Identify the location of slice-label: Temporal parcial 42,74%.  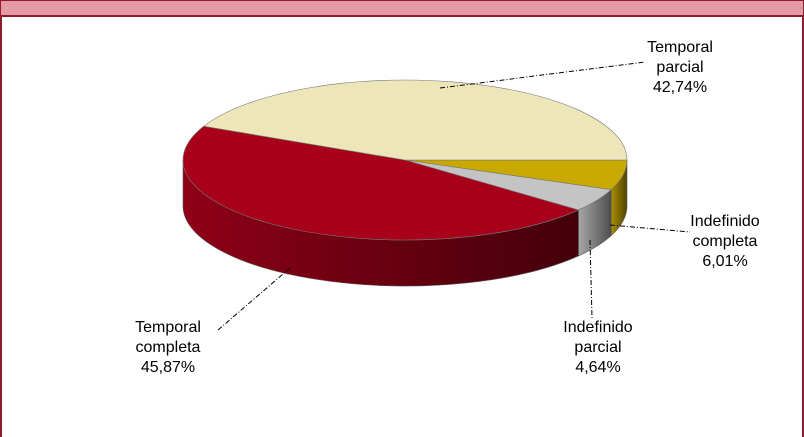
(680, 68).